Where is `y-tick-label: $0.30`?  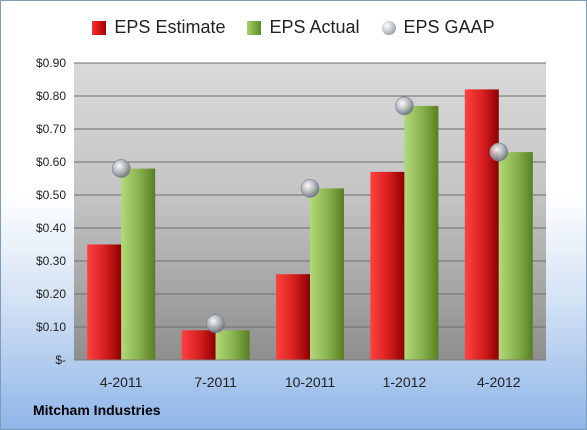
y-tick-label: $0.30 is located at coordinates (51, 261).